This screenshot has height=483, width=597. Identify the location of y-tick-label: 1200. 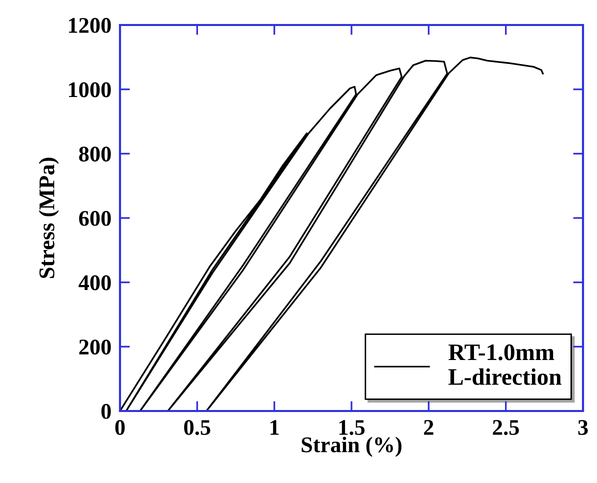
(90, 25).